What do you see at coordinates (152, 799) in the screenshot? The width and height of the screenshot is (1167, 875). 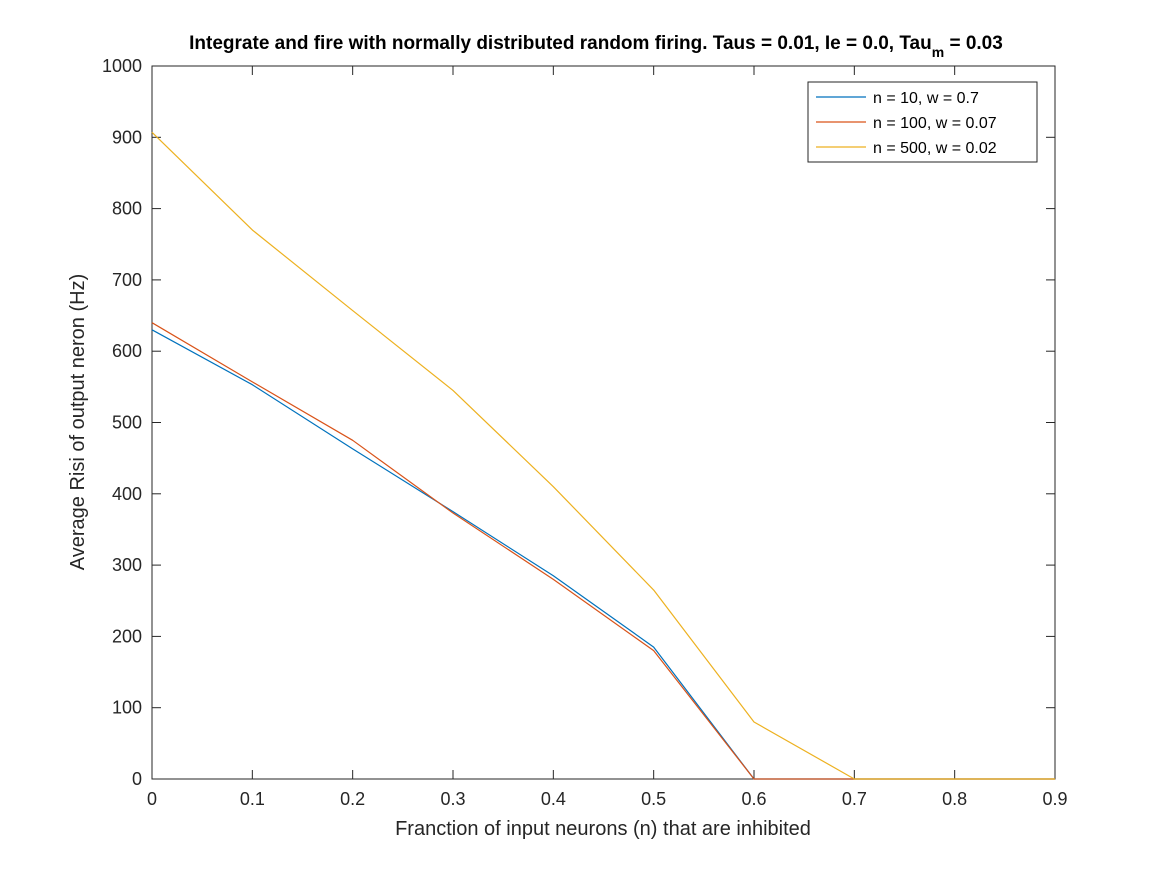 I see `x-tick-label: 0` at bounding box center [152, 799].